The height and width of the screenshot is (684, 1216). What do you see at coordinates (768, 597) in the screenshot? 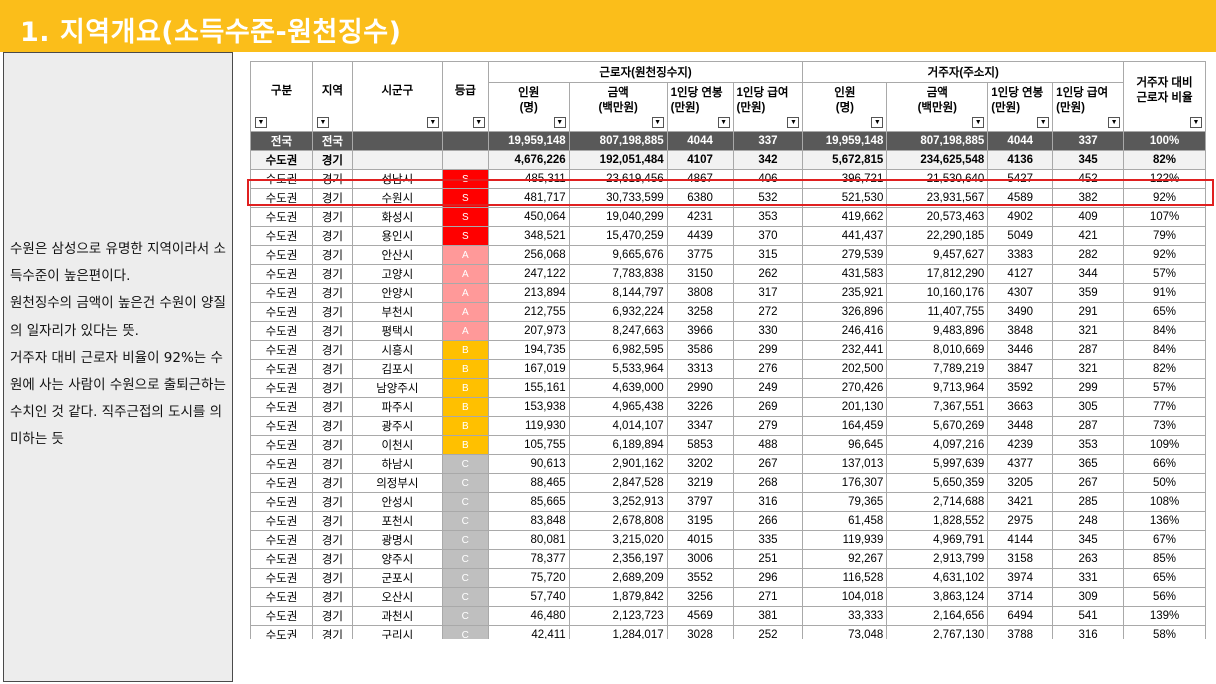
I see `cell-w-pay: 271` at bounding box center [768, 597].